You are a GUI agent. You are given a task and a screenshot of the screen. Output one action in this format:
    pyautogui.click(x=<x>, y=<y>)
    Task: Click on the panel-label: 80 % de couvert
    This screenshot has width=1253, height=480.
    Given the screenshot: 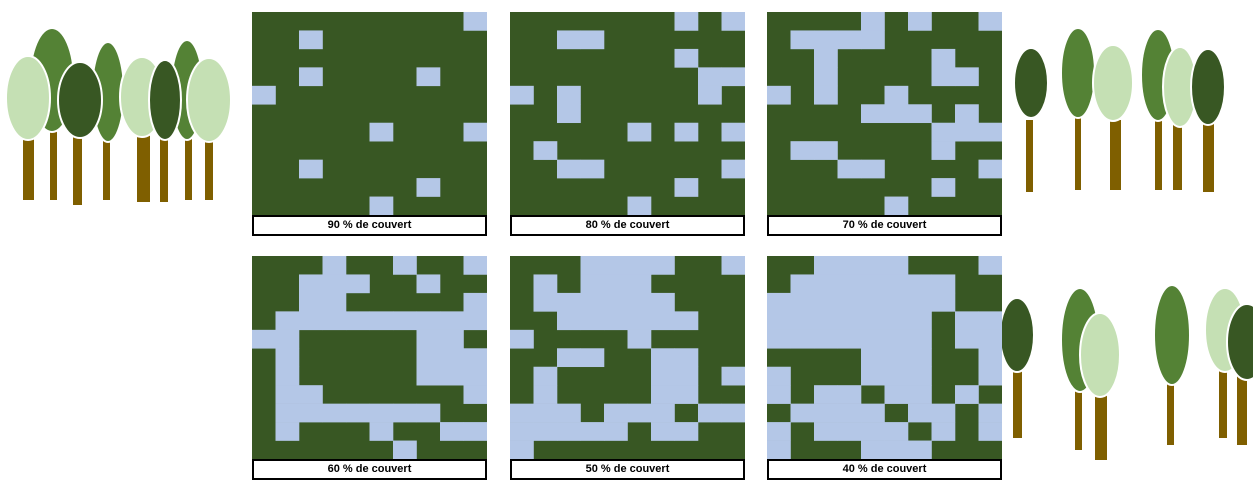 What is the action you would take?
    pyautogui.click(x=627, y=225)
    